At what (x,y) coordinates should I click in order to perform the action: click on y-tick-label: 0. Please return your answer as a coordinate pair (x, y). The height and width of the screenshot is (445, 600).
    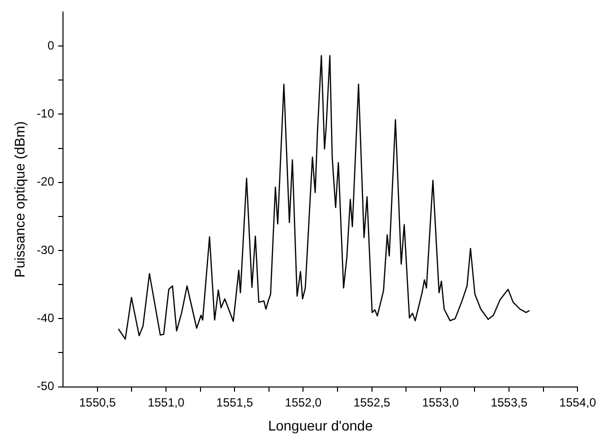
    Looking at the image, I should click on (50, 45).